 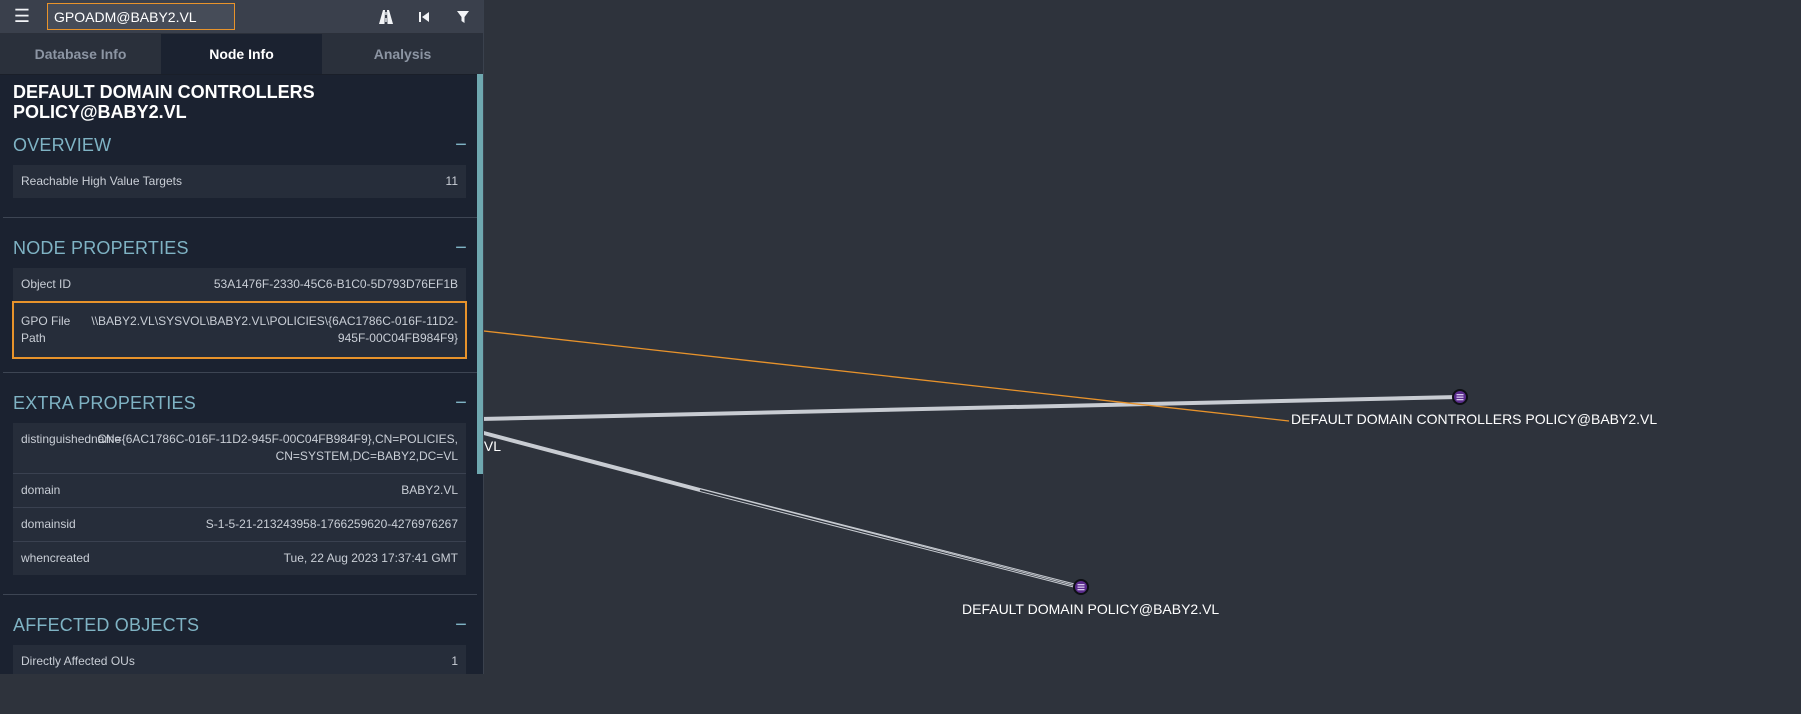 I want to click on search-input, so click(x=141, y=16).